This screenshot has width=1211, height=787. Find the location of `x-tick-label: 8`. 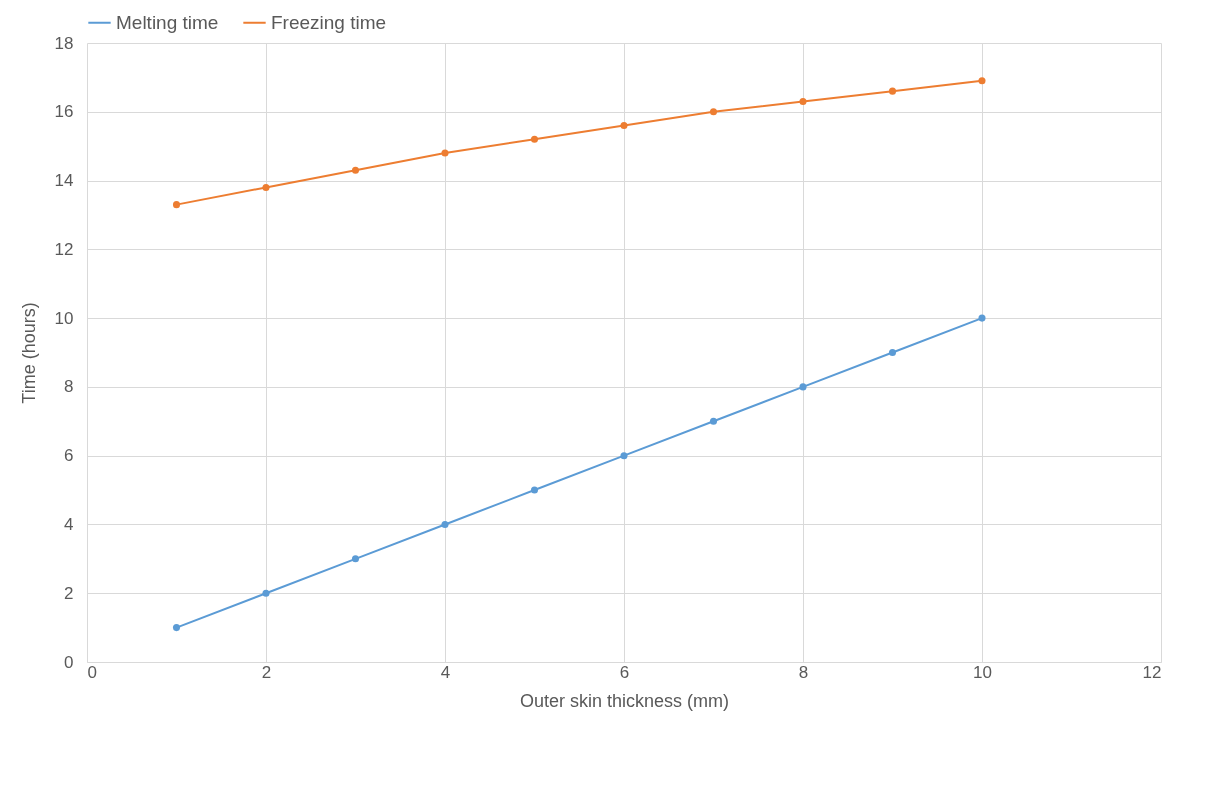

x-tick-label: 8 is located at coordinates (803, 672).